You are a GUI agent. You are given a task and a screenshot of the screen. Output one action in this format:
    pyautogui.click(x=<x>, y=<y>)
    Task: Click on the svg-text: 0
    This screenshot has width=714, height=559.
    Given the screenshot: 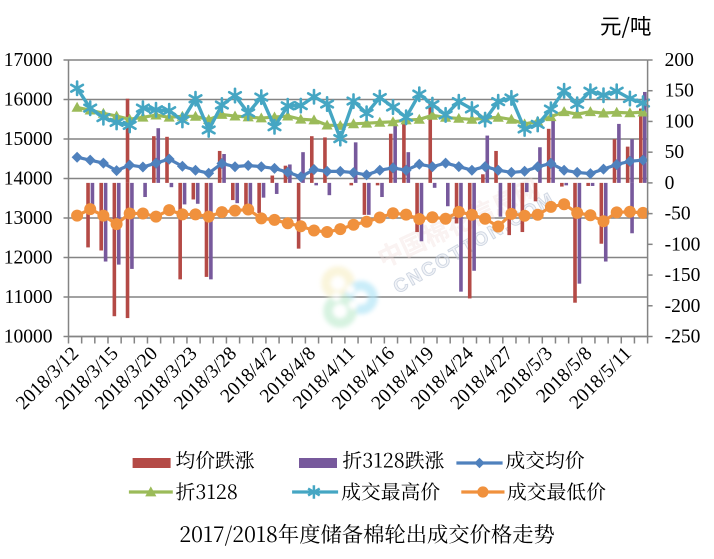 What is the action you would take?
    pyautogui.click(x=670, y=183)
    